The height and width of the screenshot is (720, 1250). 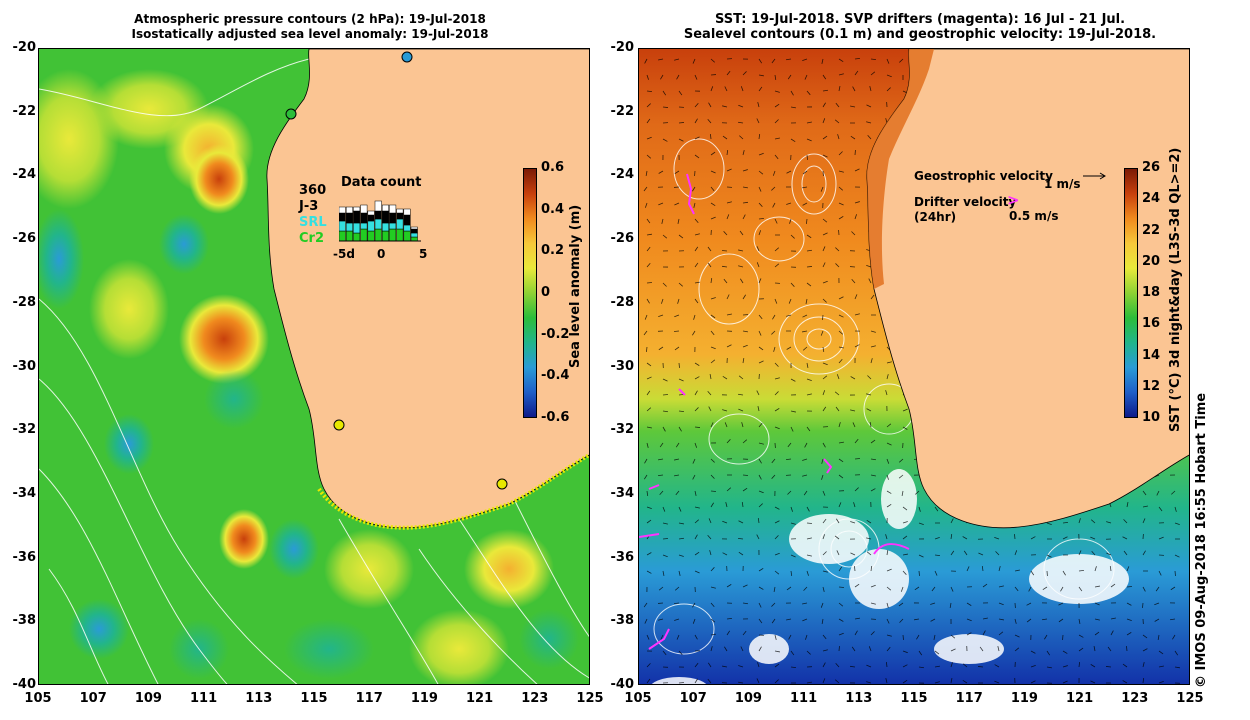 What do you see at coordinates (93, 698) in the screenshot?
I see `lon-tick-label: 107` at bounding box center [93, 698].